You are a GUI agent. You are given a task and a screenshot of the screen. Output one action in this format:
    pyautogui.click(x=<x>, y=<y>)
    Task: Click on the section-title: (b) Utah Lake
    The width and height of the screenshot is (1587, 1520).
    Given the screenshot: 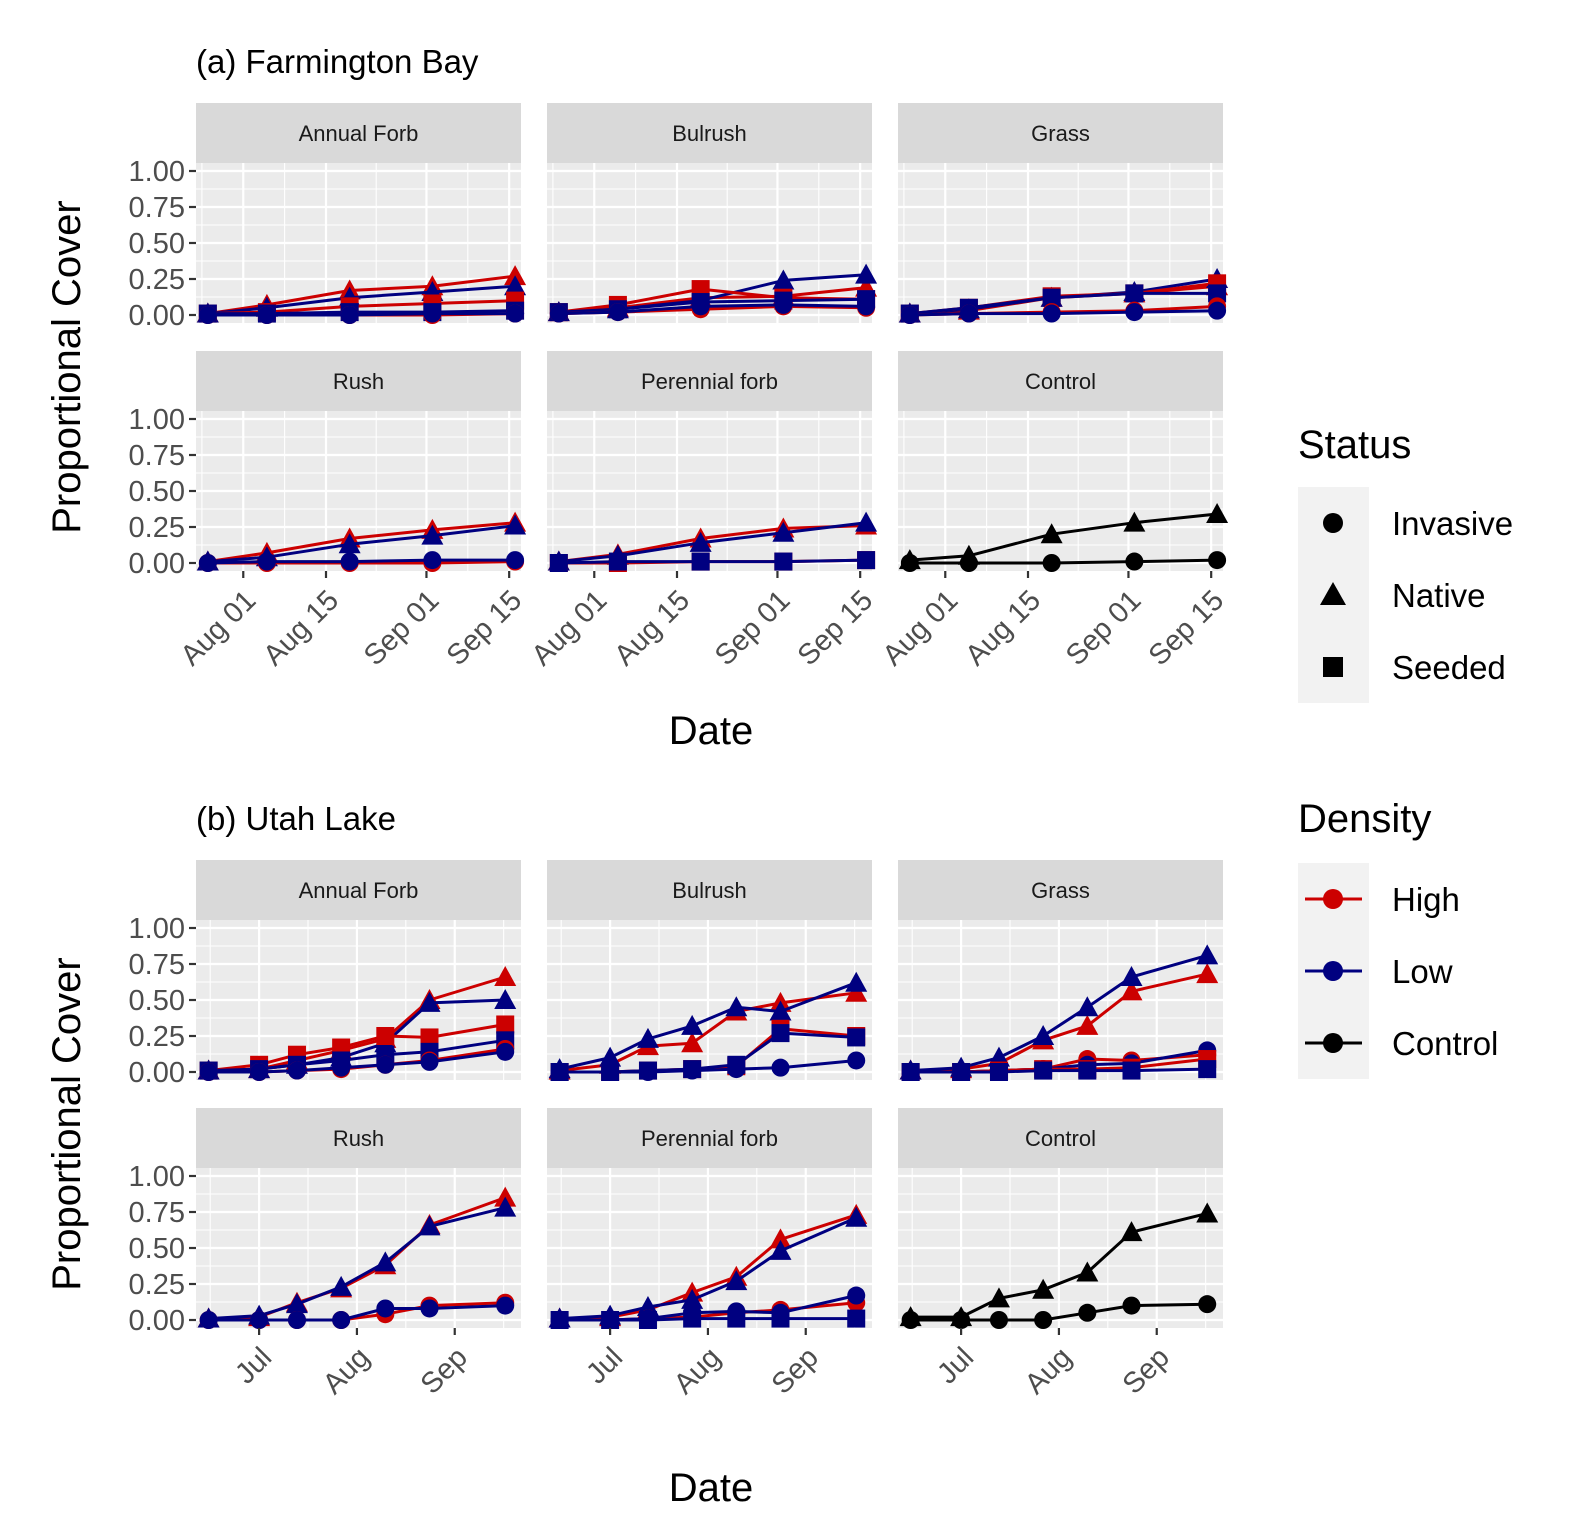 What is the action you would take?
    pyautogui.click(x=296, y=818)
    